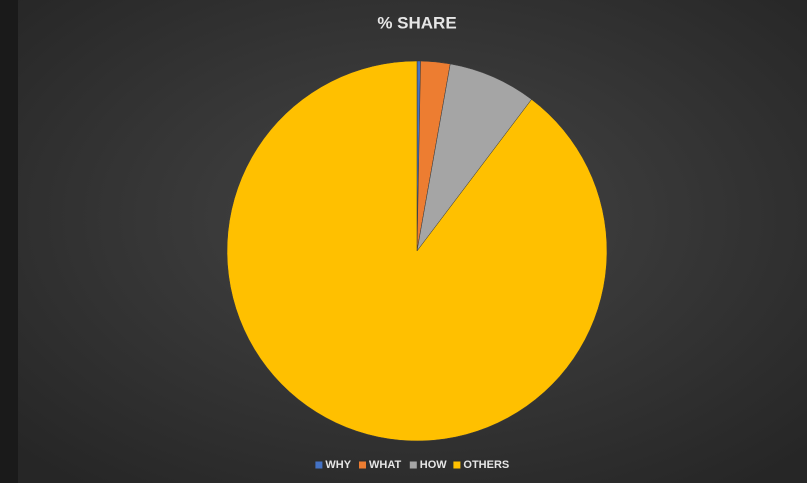 The image size is (807, 483). Describe the element at coordinates (385, 465) in the screenshot. I see `legend-label: WHAT` at that location.